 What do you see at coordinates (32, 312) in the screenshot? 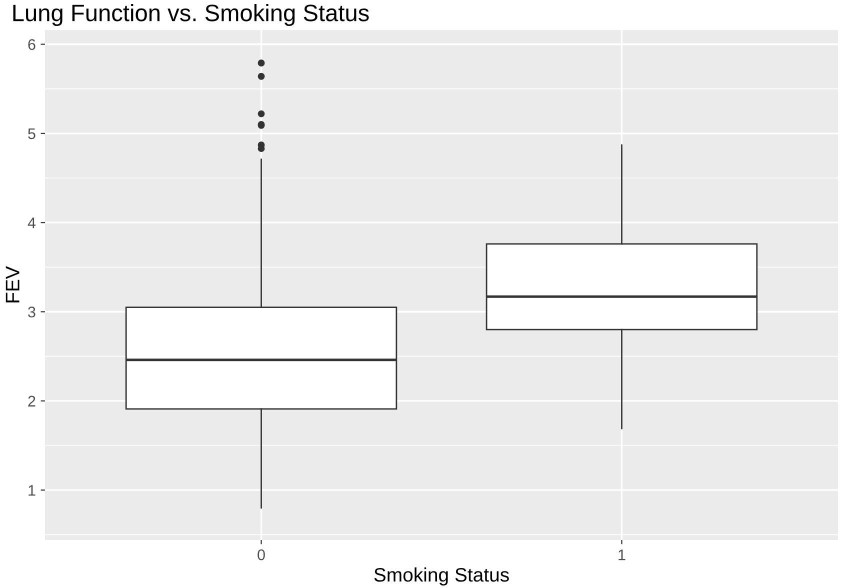
I see `y-tick-label: 3` at bounding box center [32, 312].